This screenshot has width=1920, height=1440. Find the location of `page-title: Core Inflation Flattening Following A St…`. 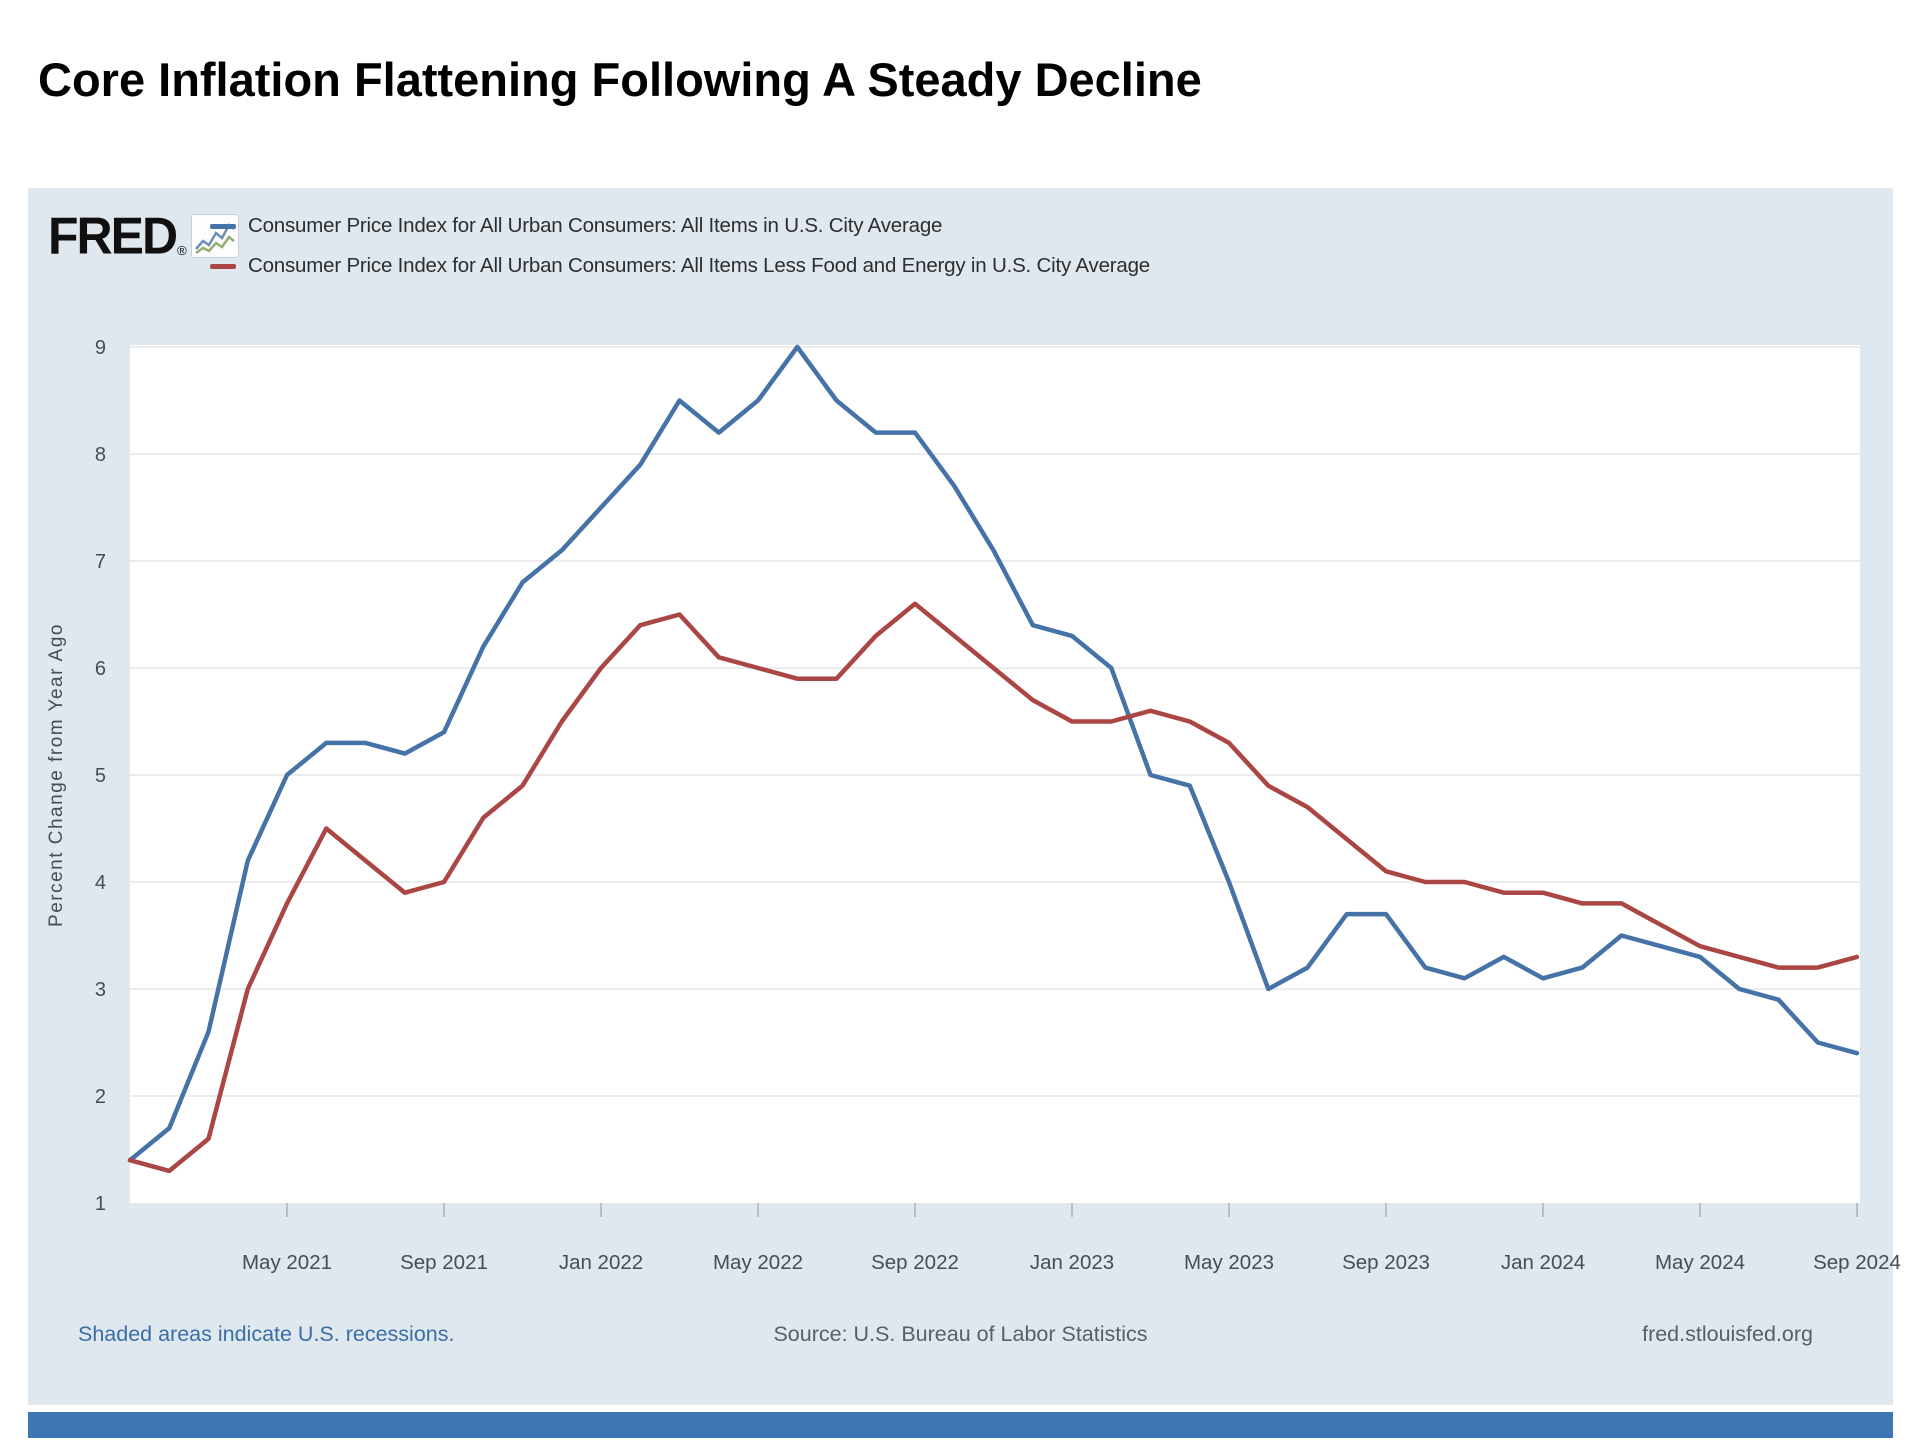

page-title: Core Inflation Flattening Following A St… is located at coordinates (620, 79).